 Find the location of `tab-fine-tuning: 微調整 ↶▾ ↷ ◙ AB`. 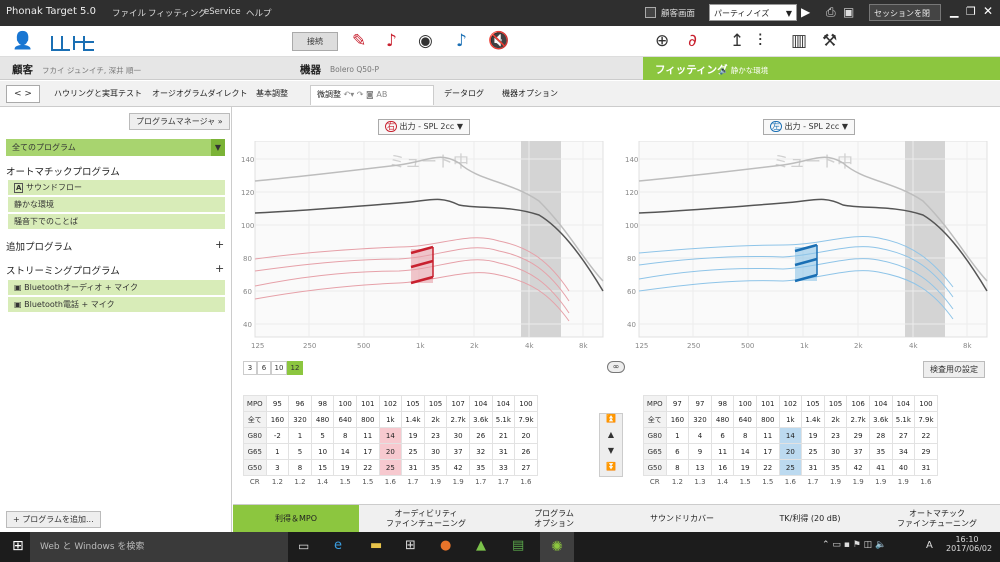

tab-fine-tuning: 微調整 ↶▾ ↷ ◙ AB is located at coordinates (372, 95).